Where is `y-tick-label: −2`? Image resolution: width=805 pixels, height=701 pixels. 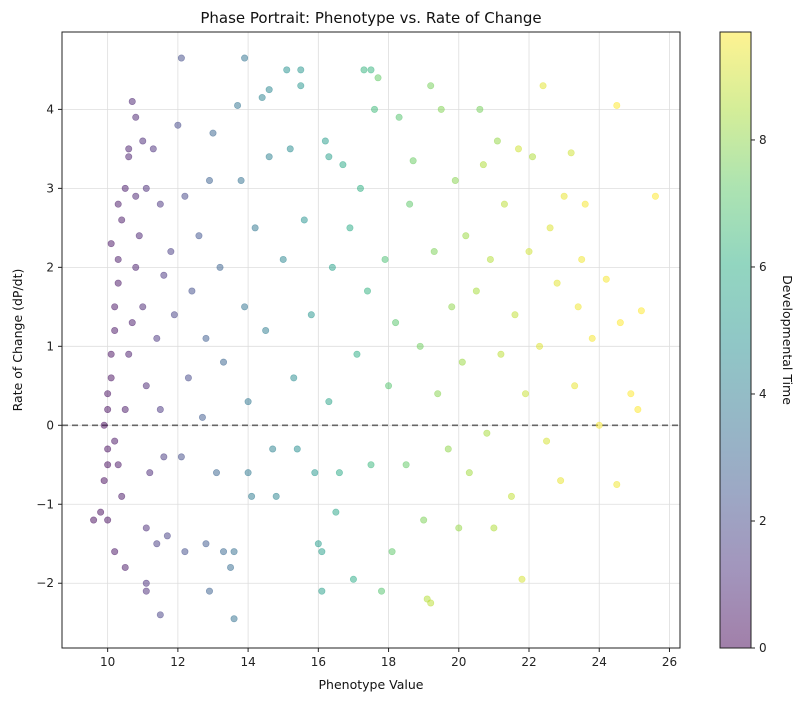 y-tick-label: −2 is located at coordinates (45, 583).